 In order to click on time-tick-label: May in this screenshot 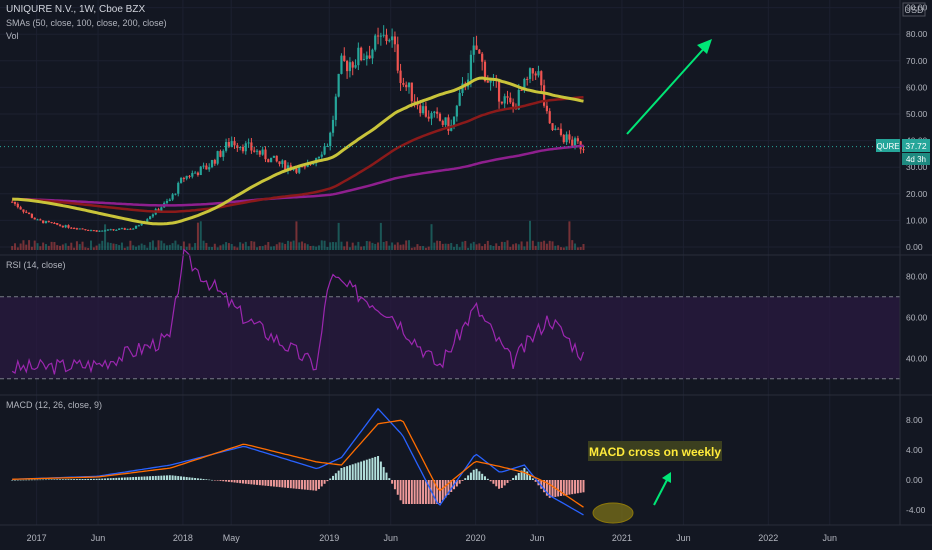, I will do `click(232, 538)`.